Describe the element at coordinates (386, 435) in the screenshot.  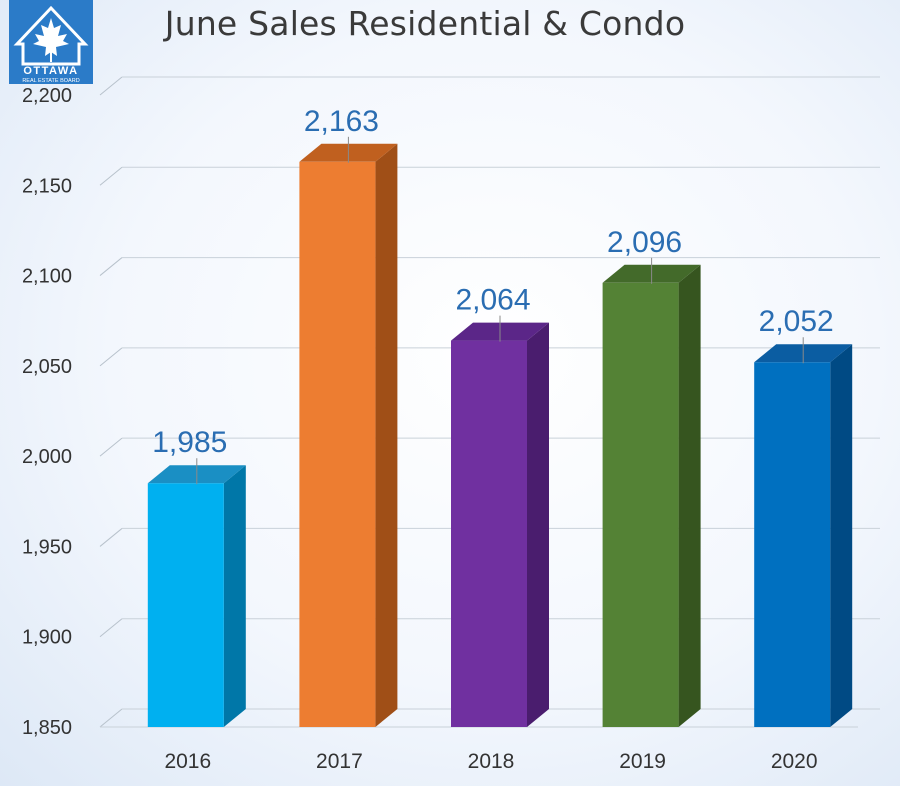
I see `bar-side-2017` at that location.